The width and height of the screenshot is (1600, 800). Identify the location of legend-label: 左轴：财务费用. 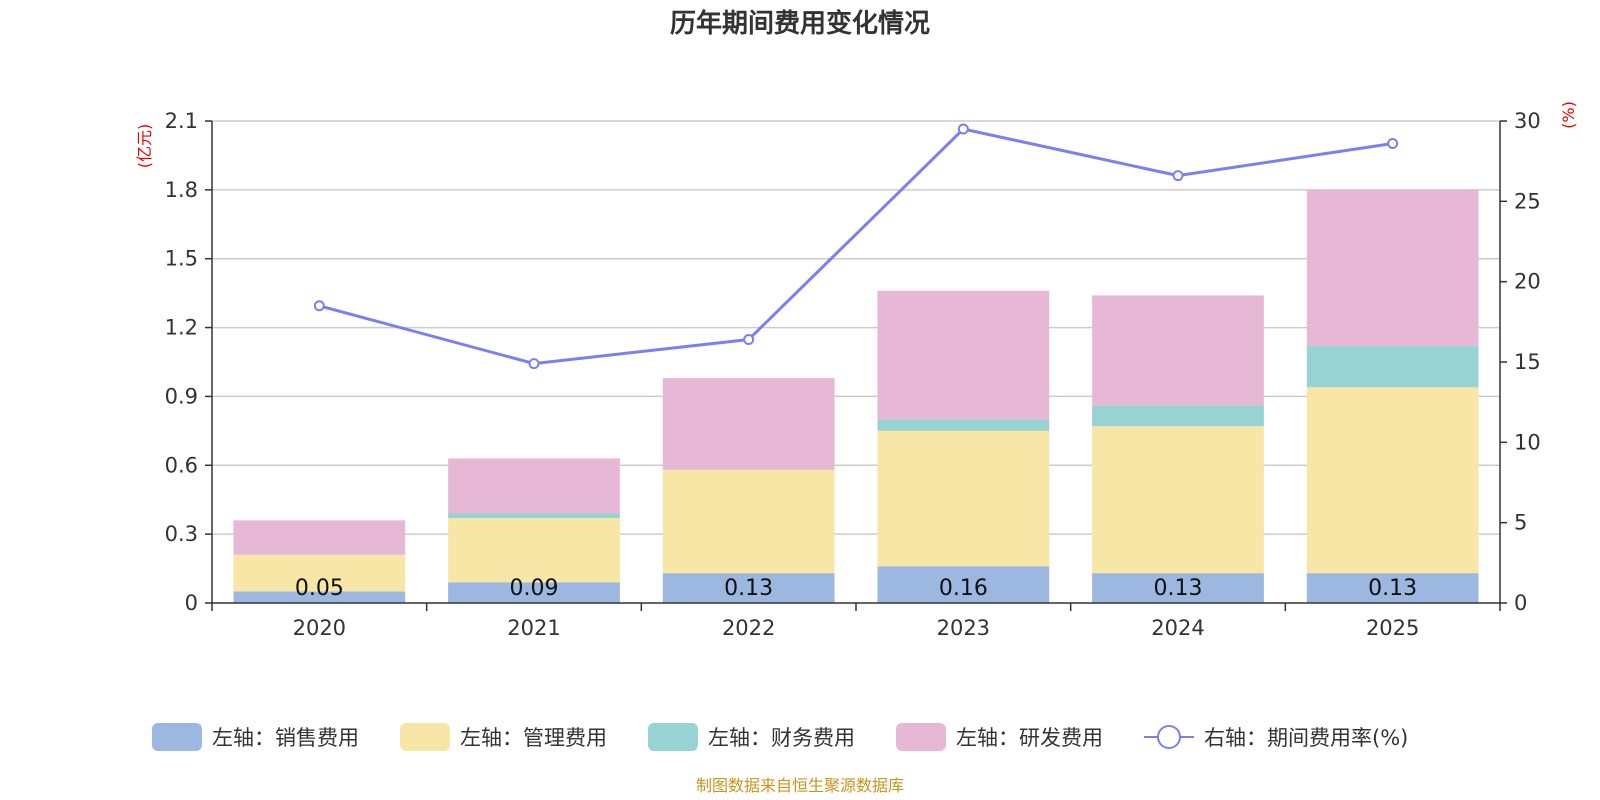
(781, 738).